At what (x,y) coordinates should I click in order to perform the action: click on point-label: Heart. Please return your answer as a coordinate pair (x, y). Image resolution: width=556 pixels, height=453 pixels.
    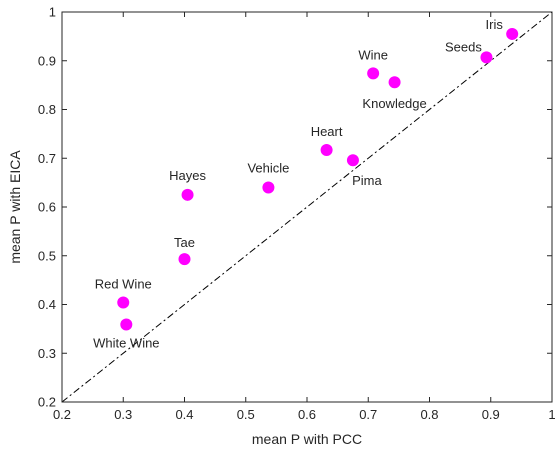
    Looking at the image, I should click on (327, 131).